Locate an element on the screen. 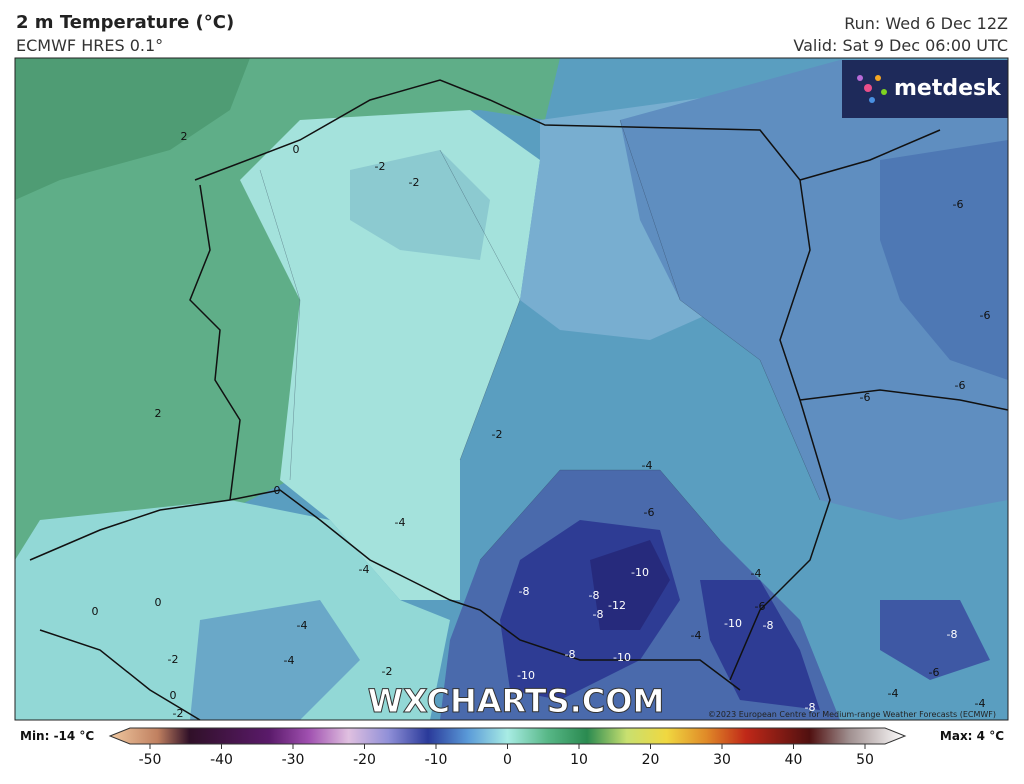  logo-icon is located at coordinates (872, 89).